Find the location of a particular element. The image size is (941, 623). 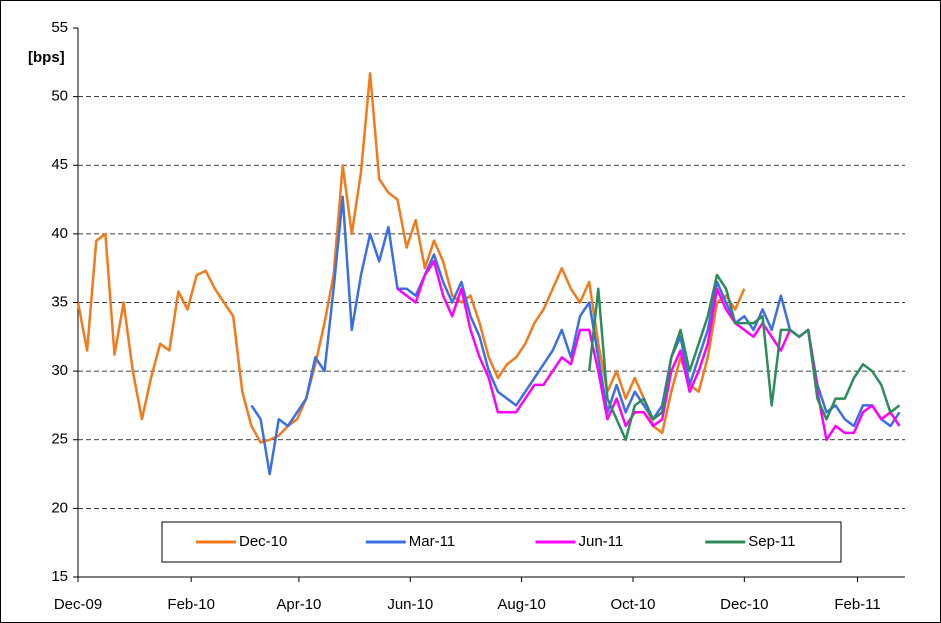

legend-label: Mar-11 is located at coordinates (432, 541).